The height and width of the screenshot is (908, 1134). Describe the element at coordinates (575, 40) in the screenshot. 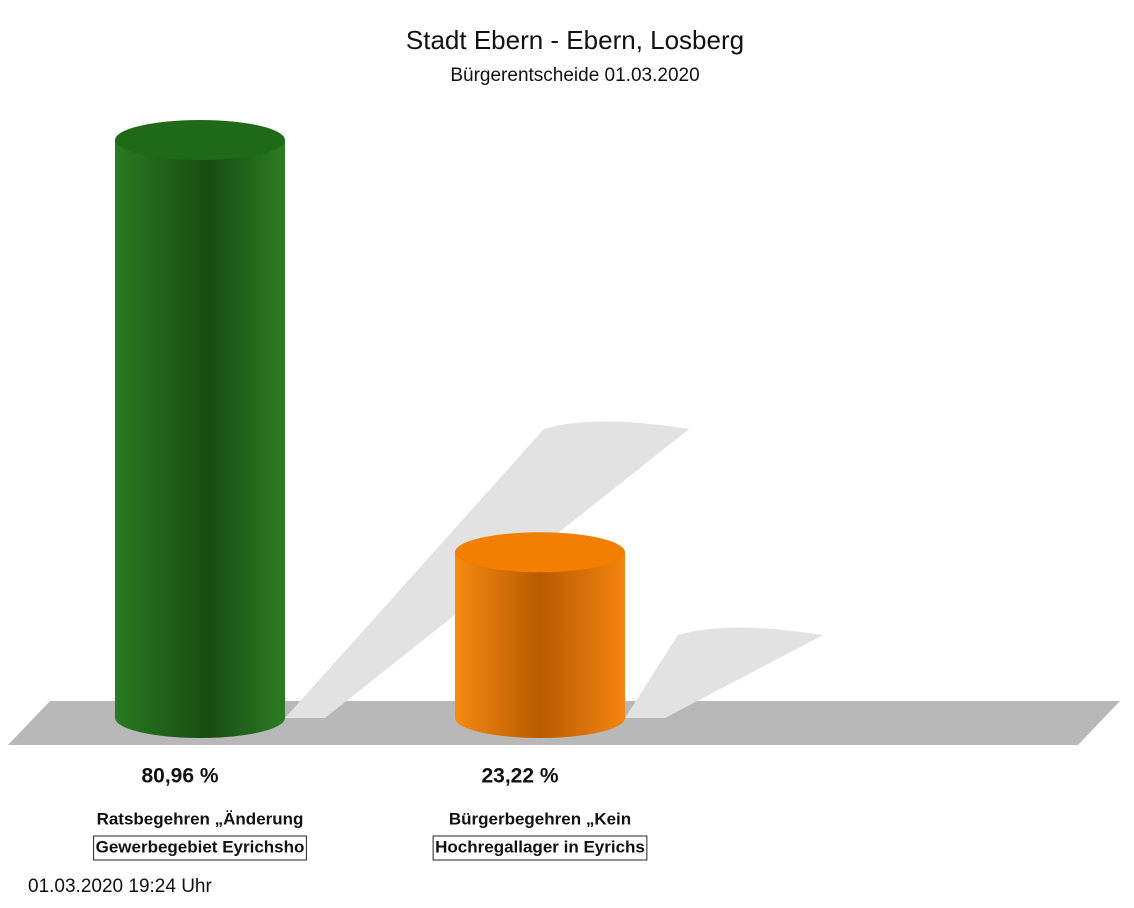

I see `chart-title: Stadt Ebern - Ebern, Losberg` at that location.